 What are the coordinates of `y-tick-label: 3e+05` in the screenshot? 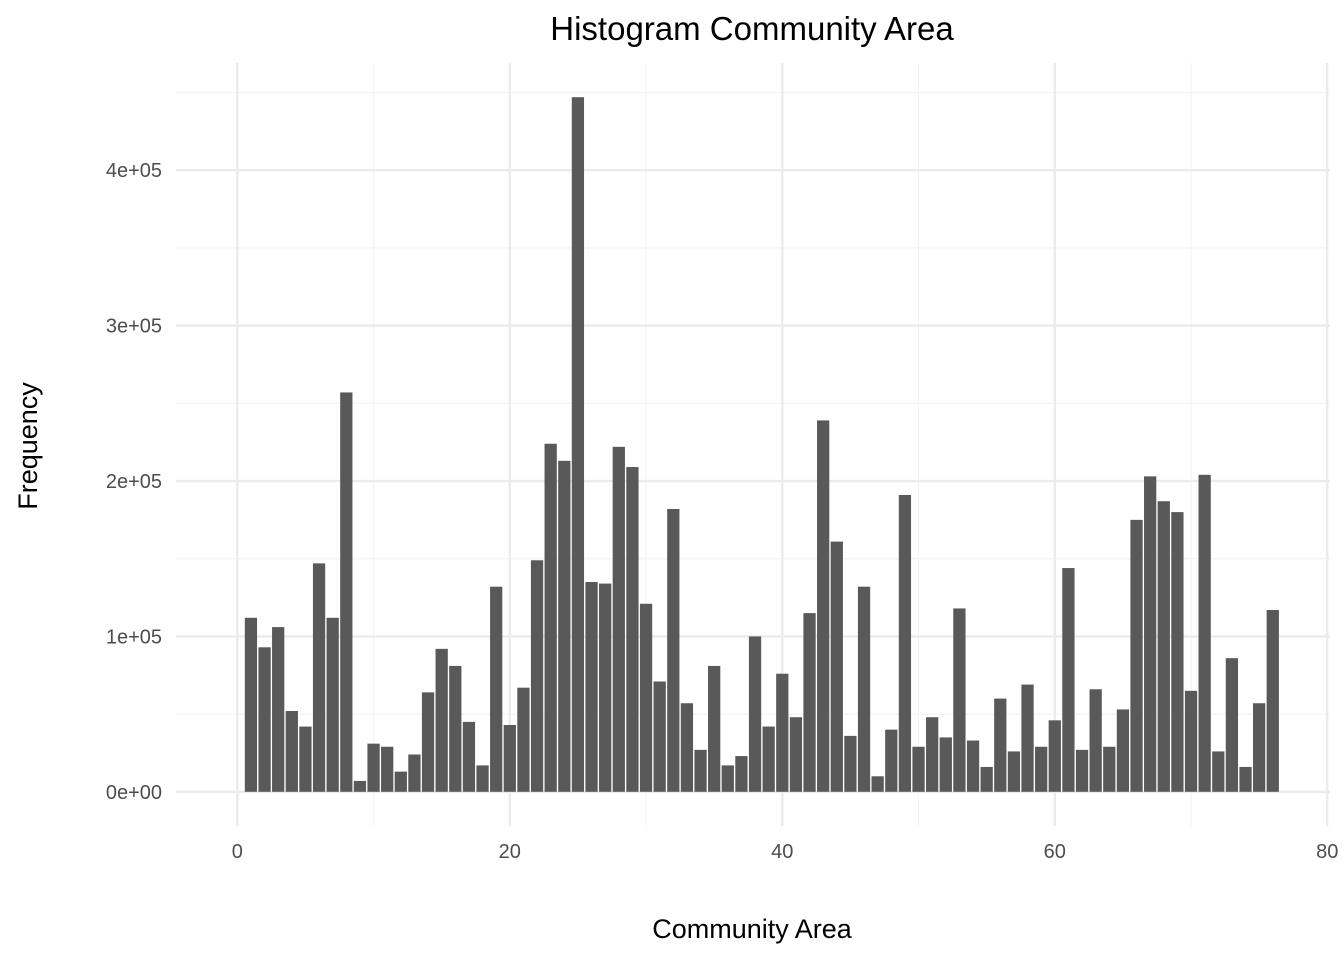 It's located at (134, 327).